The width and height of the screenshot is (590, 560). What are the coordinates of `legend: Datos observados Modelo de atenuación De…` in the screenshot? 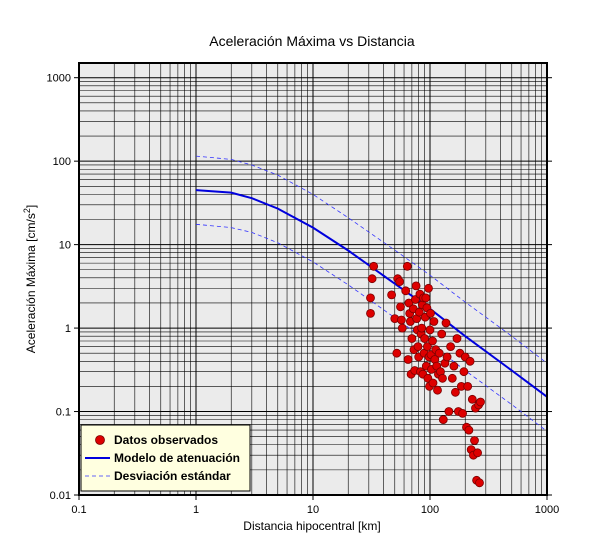 It's located at (165, 458).